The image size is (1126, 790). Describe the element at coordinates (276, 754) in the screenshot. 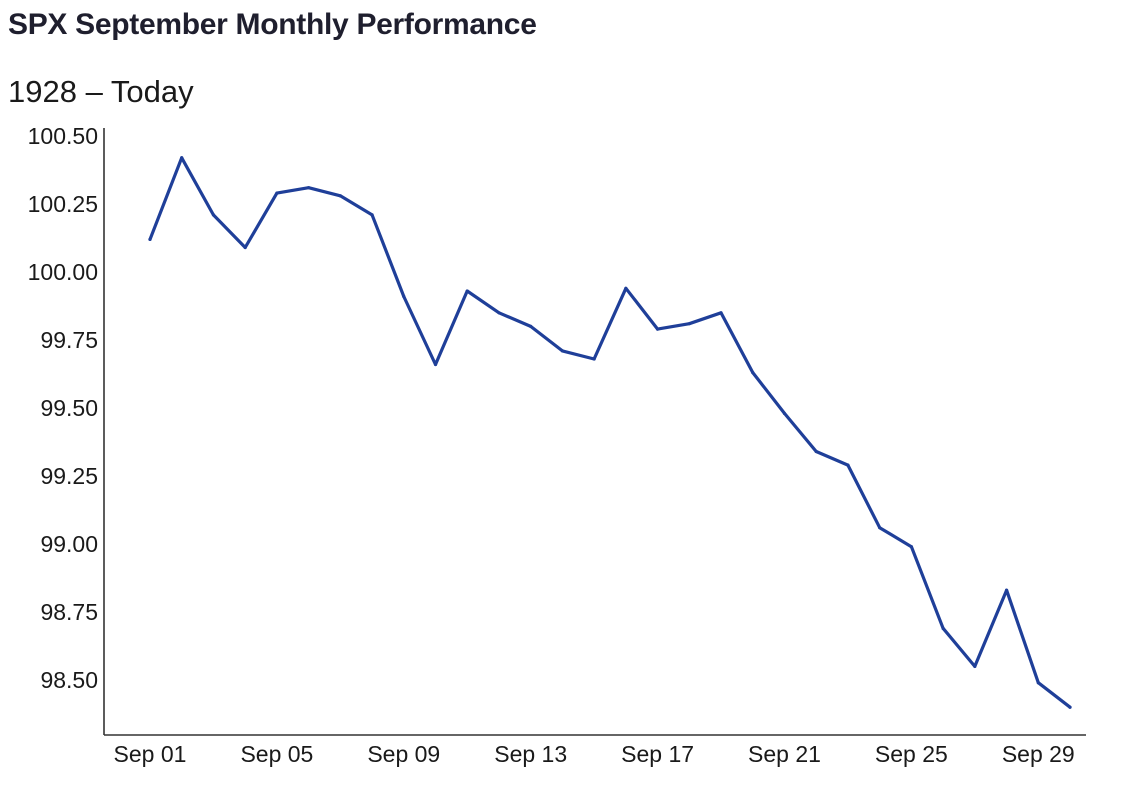

I see `x-tick-label: Sep 05` at that location.